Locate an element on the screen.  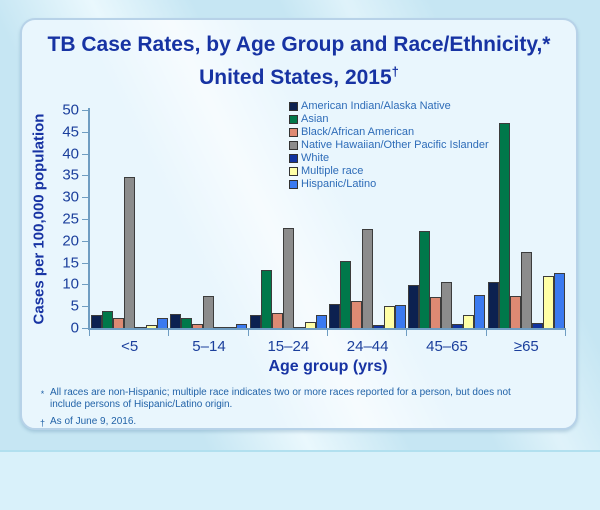
y-axis-tick-label: 30 is located at coordinates (70, 197).